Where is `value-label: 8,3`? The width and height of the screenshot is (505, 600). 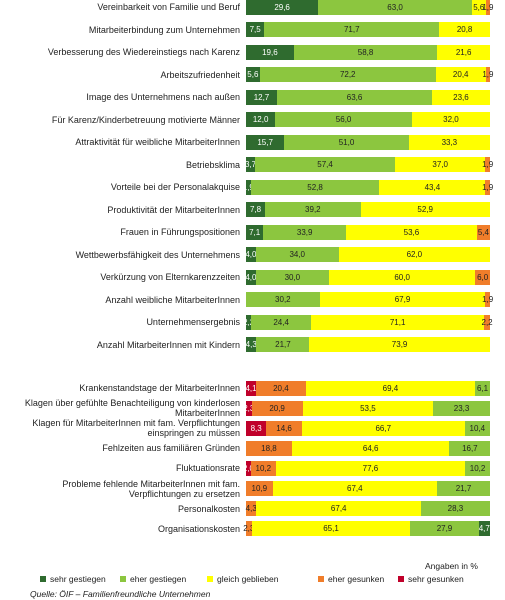 value-label: 8,3 is located at coordinates (256, 428).